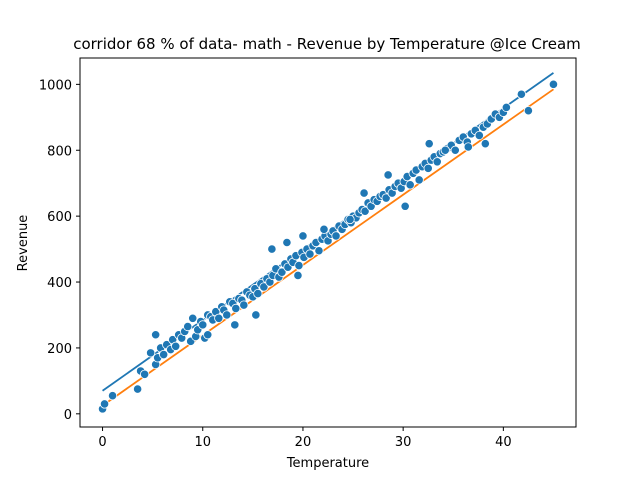 The width and height of the screenshot is (640, 480). Describe the element at coordinates (59, 349) in the screenshot. I see `y-tick-label: 200` at that location.